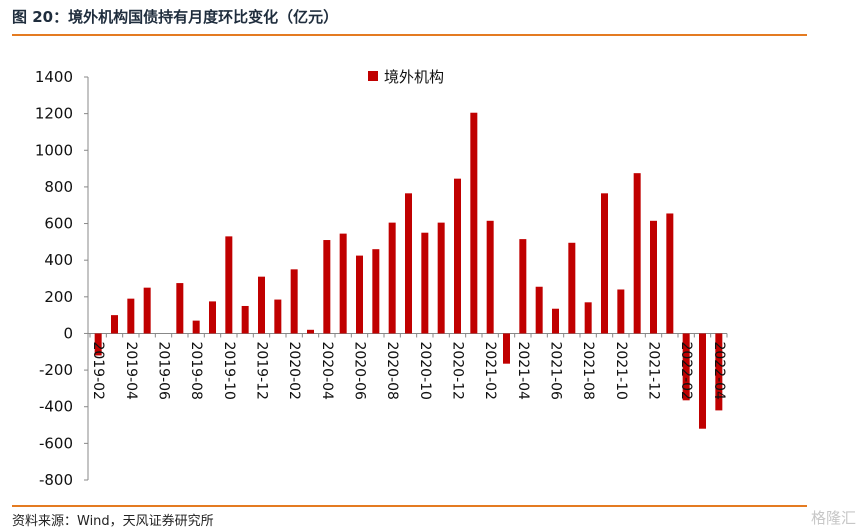  Describe the element at coordinates (68, 333) in the screenshot. I see `y-tick-label: 0` at that location.